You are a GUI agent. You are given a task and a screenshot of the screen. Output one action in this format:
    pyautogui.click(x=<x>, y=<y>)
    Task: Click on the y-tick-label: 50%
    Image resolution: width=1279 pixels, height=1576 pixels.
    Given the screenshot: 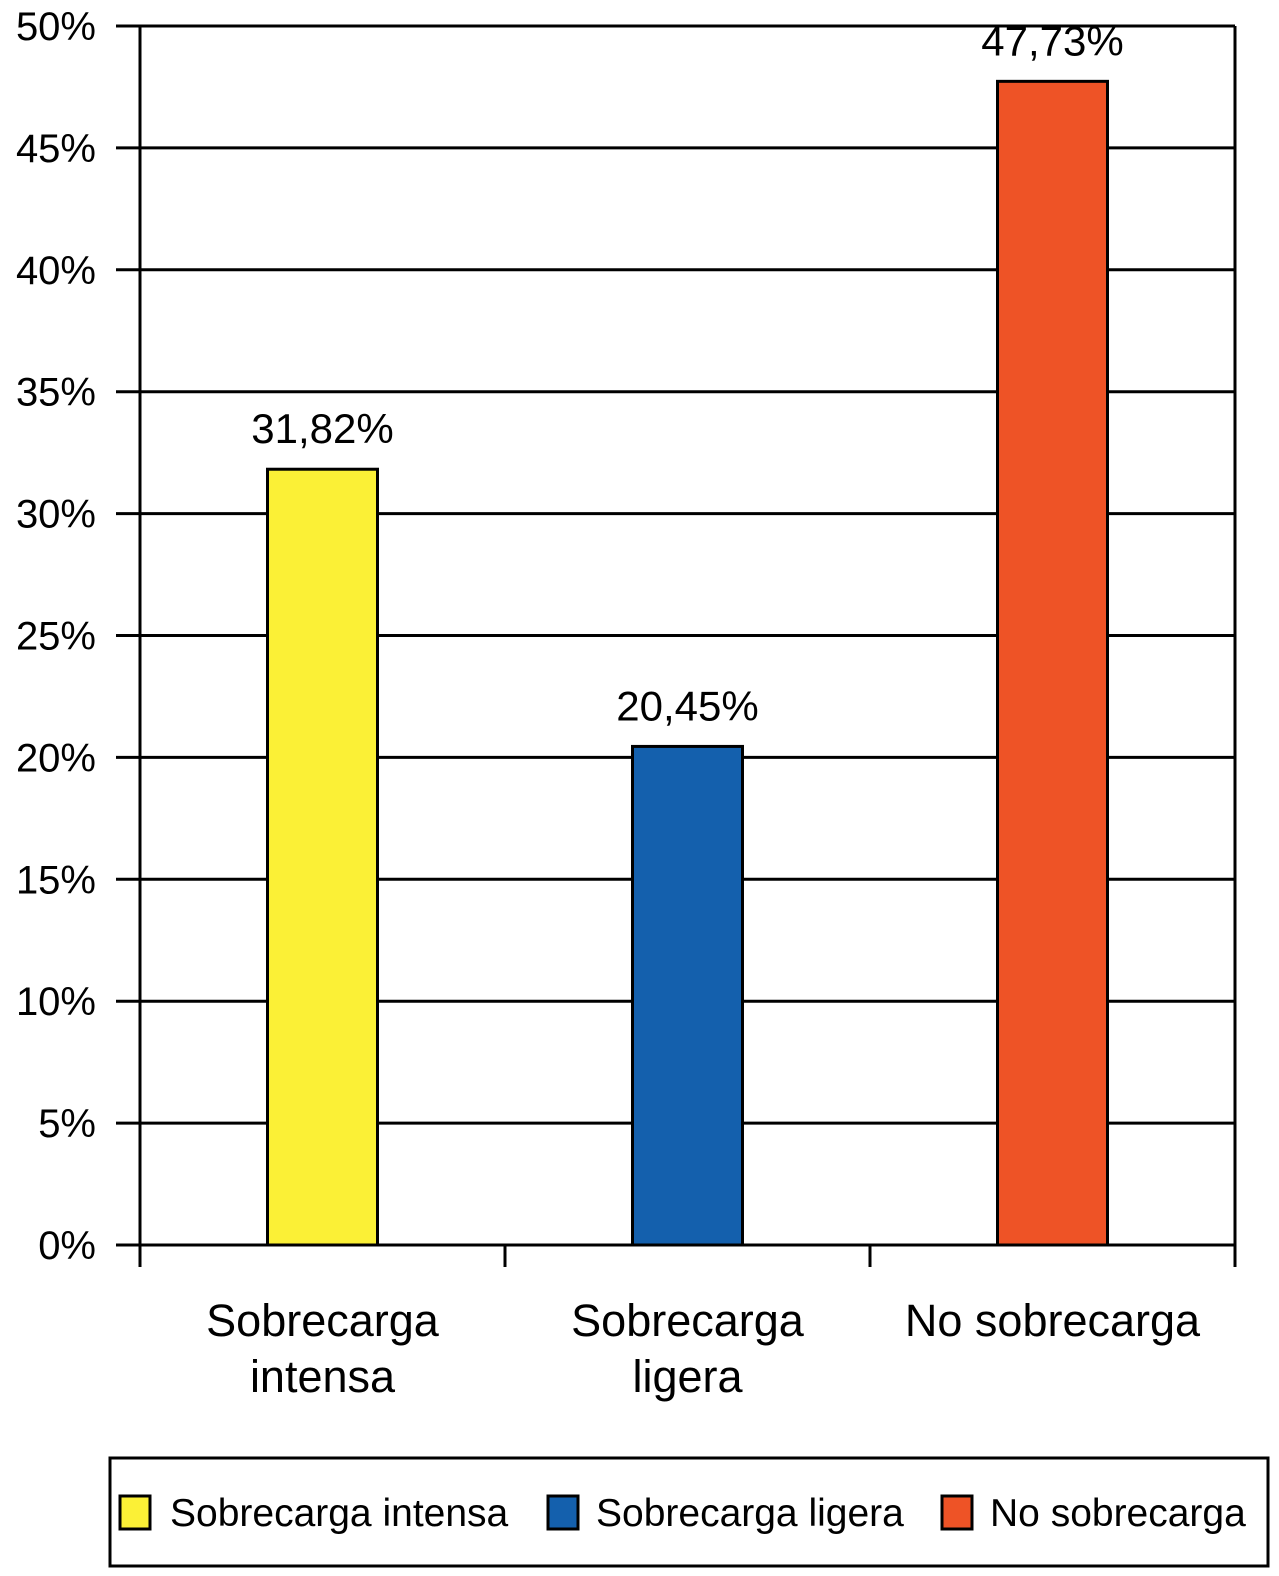 What is the action you would take?
    pyautogui.click(x=56, y=27)
    